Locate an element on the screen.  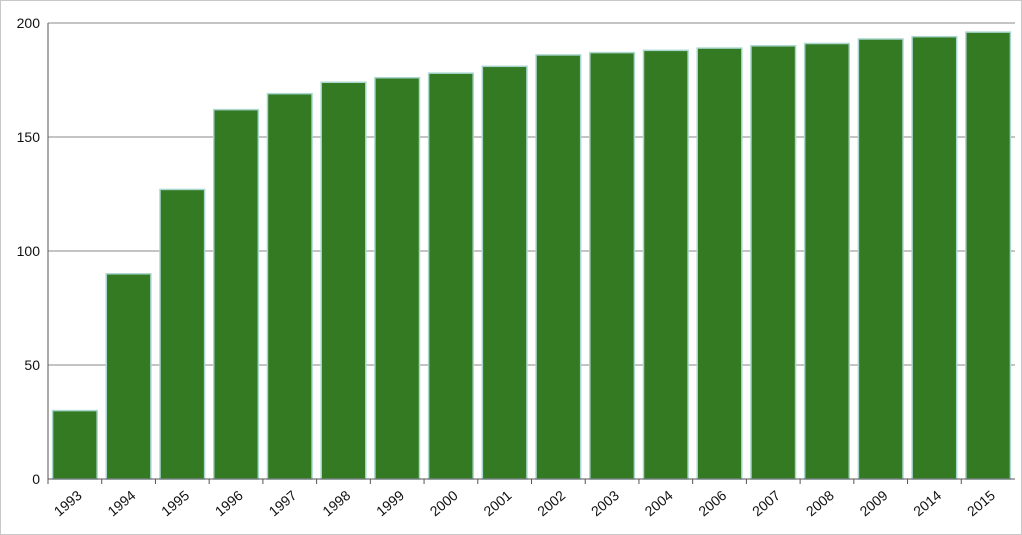
bar-1994 is located at coordinates (128, 376).